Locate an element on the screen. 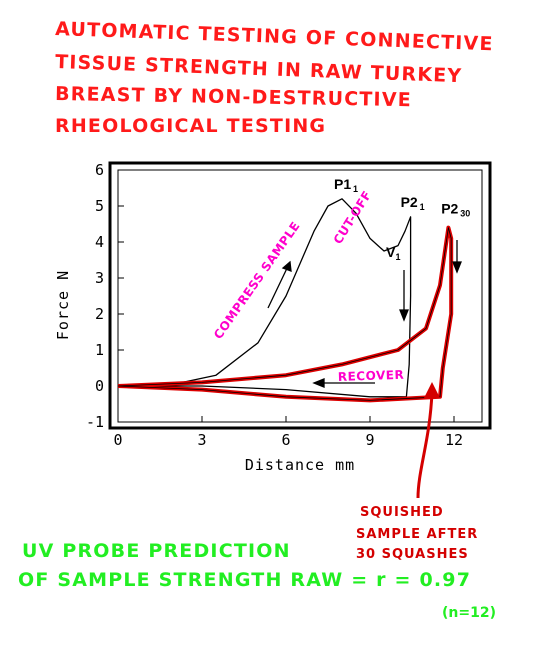 This screenshot has width=560, height=647. y-tick-label: 1 is located at coordinates (99, 350).